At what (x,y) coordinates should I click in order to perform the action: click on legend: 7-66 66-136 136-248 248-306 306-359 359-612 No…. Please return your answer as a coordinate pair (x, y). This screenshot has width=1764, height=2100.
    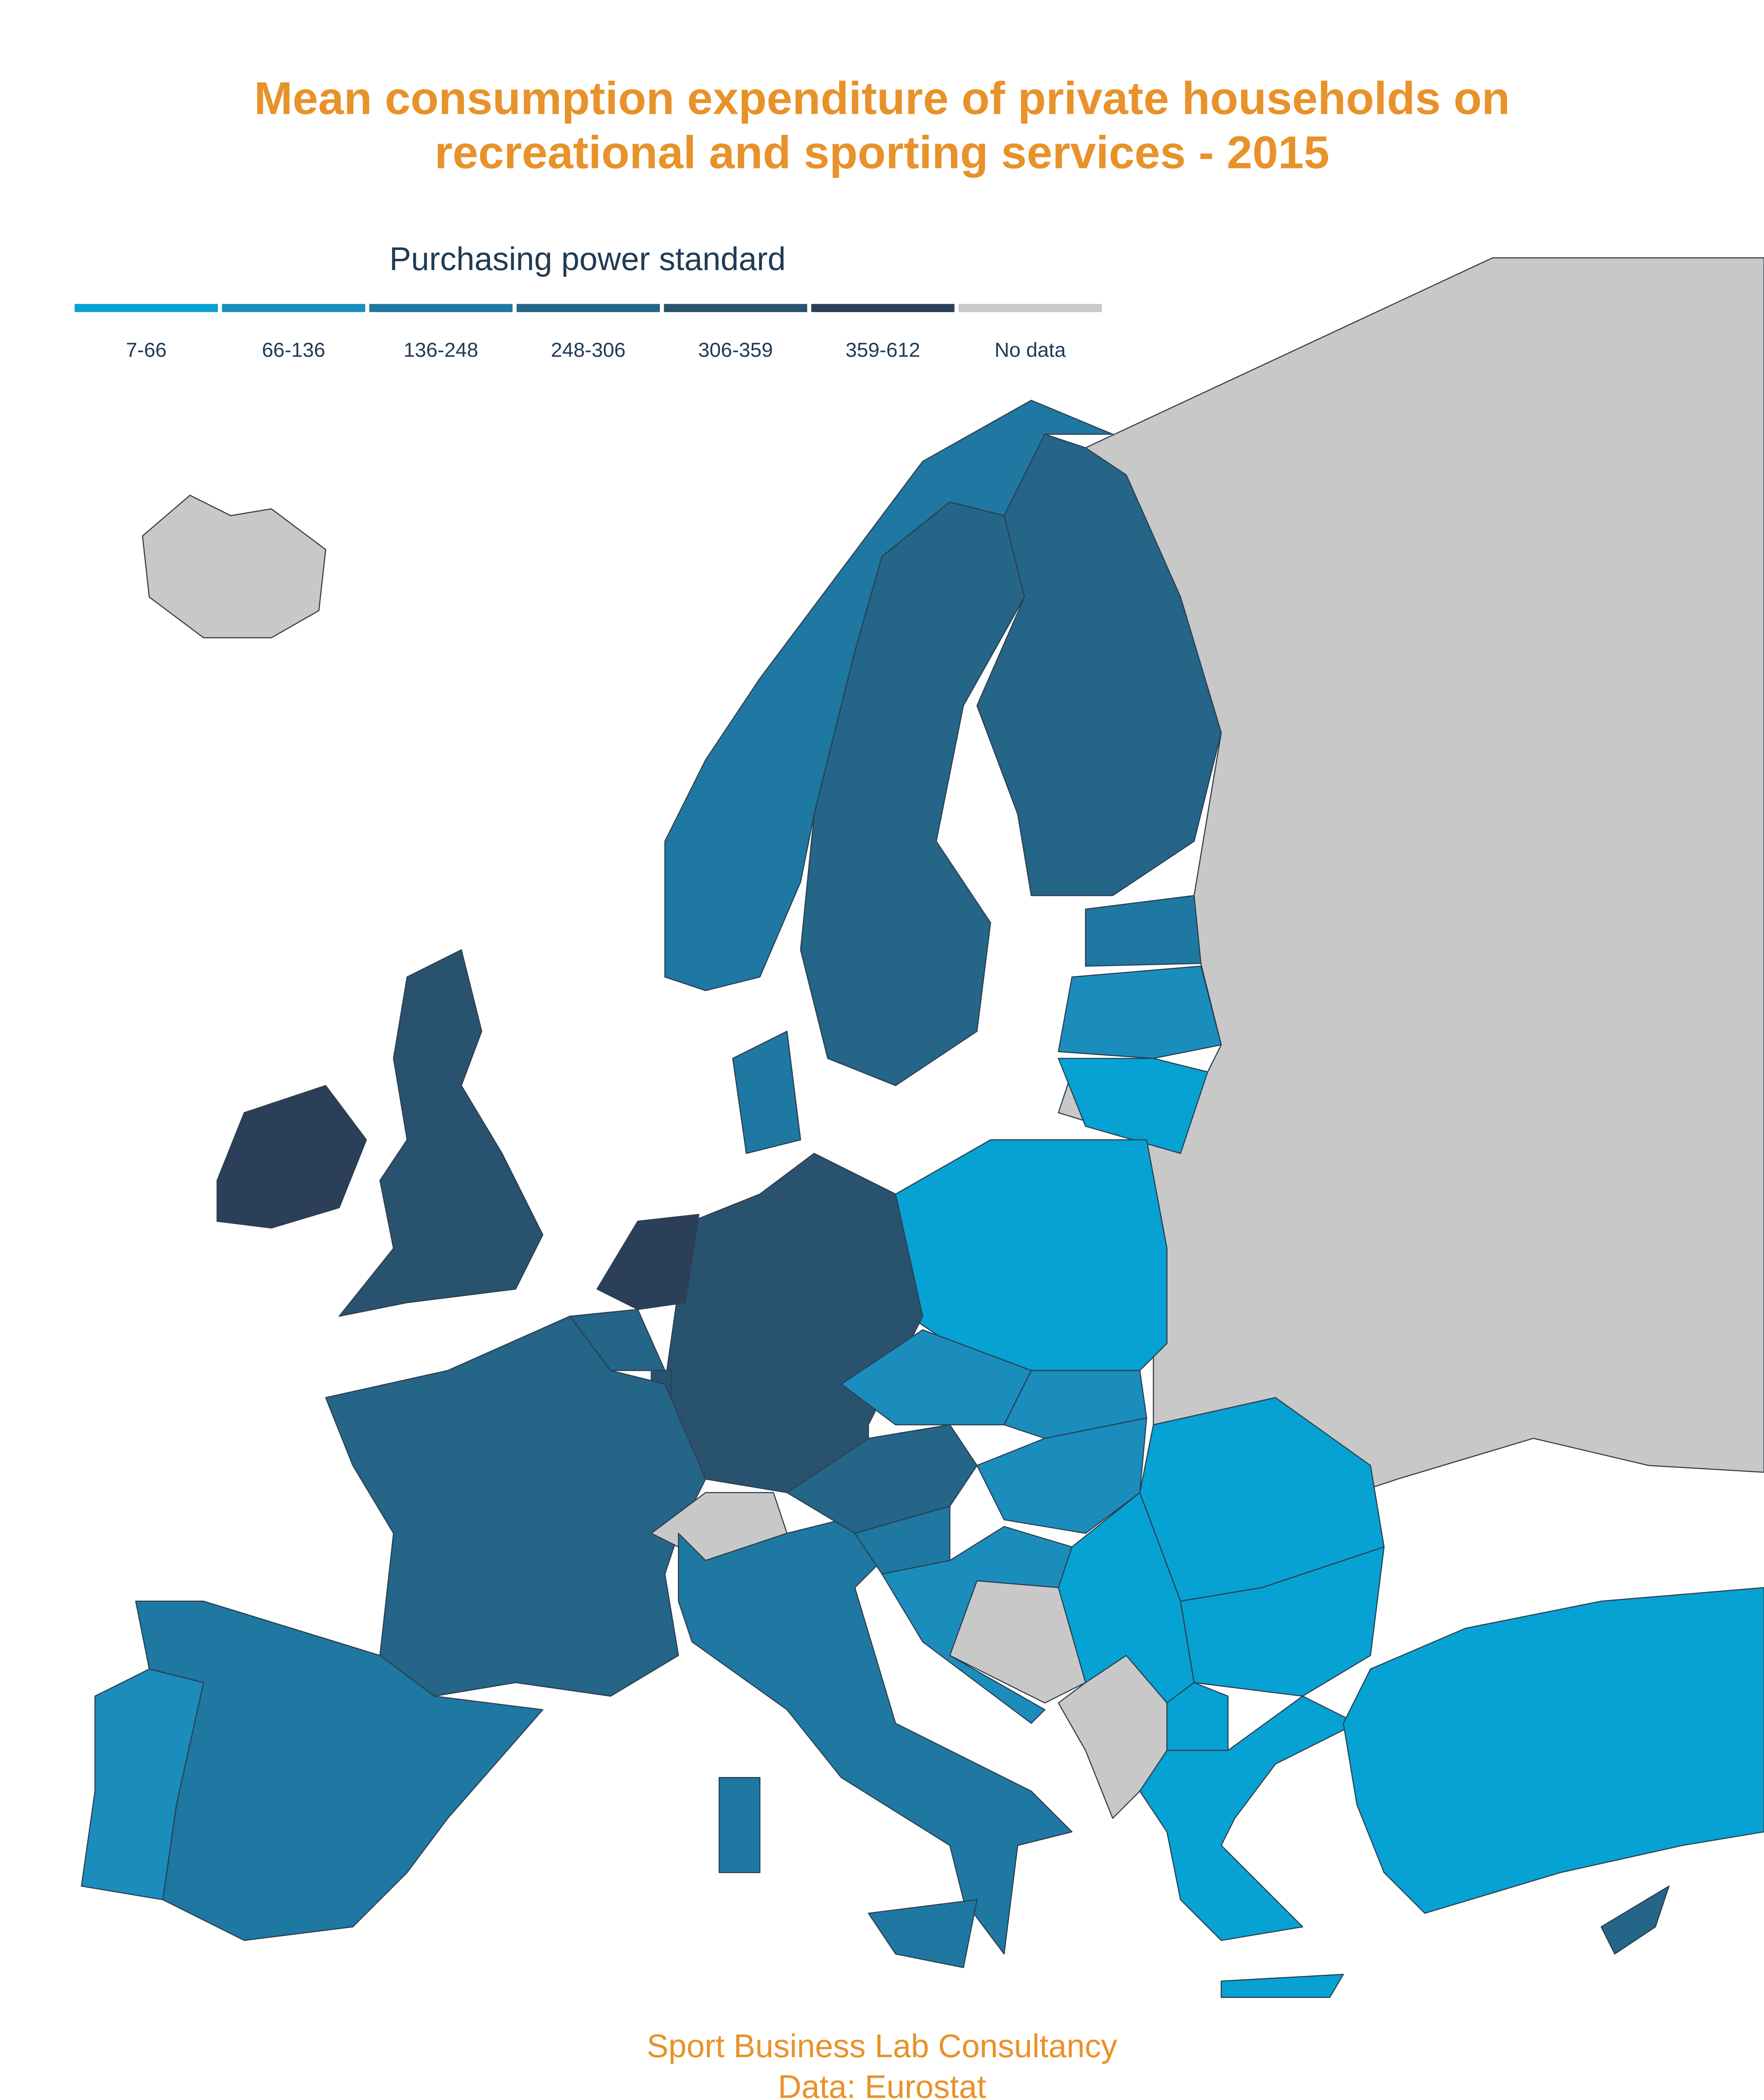
    Looking at the image, I should click on (588, 333).